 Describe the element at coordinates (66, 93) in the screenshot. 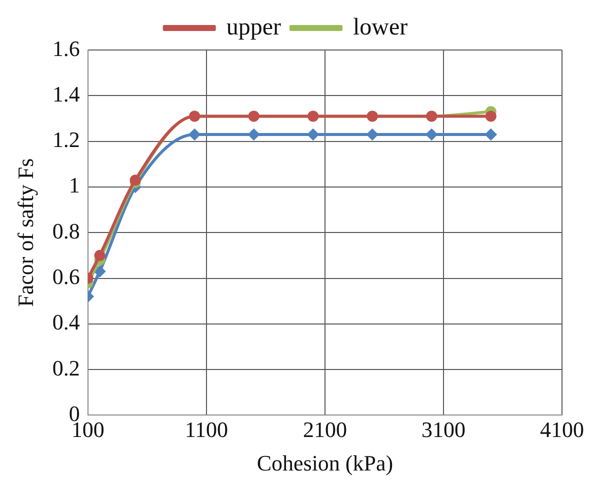

I see `y-tick-label: 1.4` at that location.